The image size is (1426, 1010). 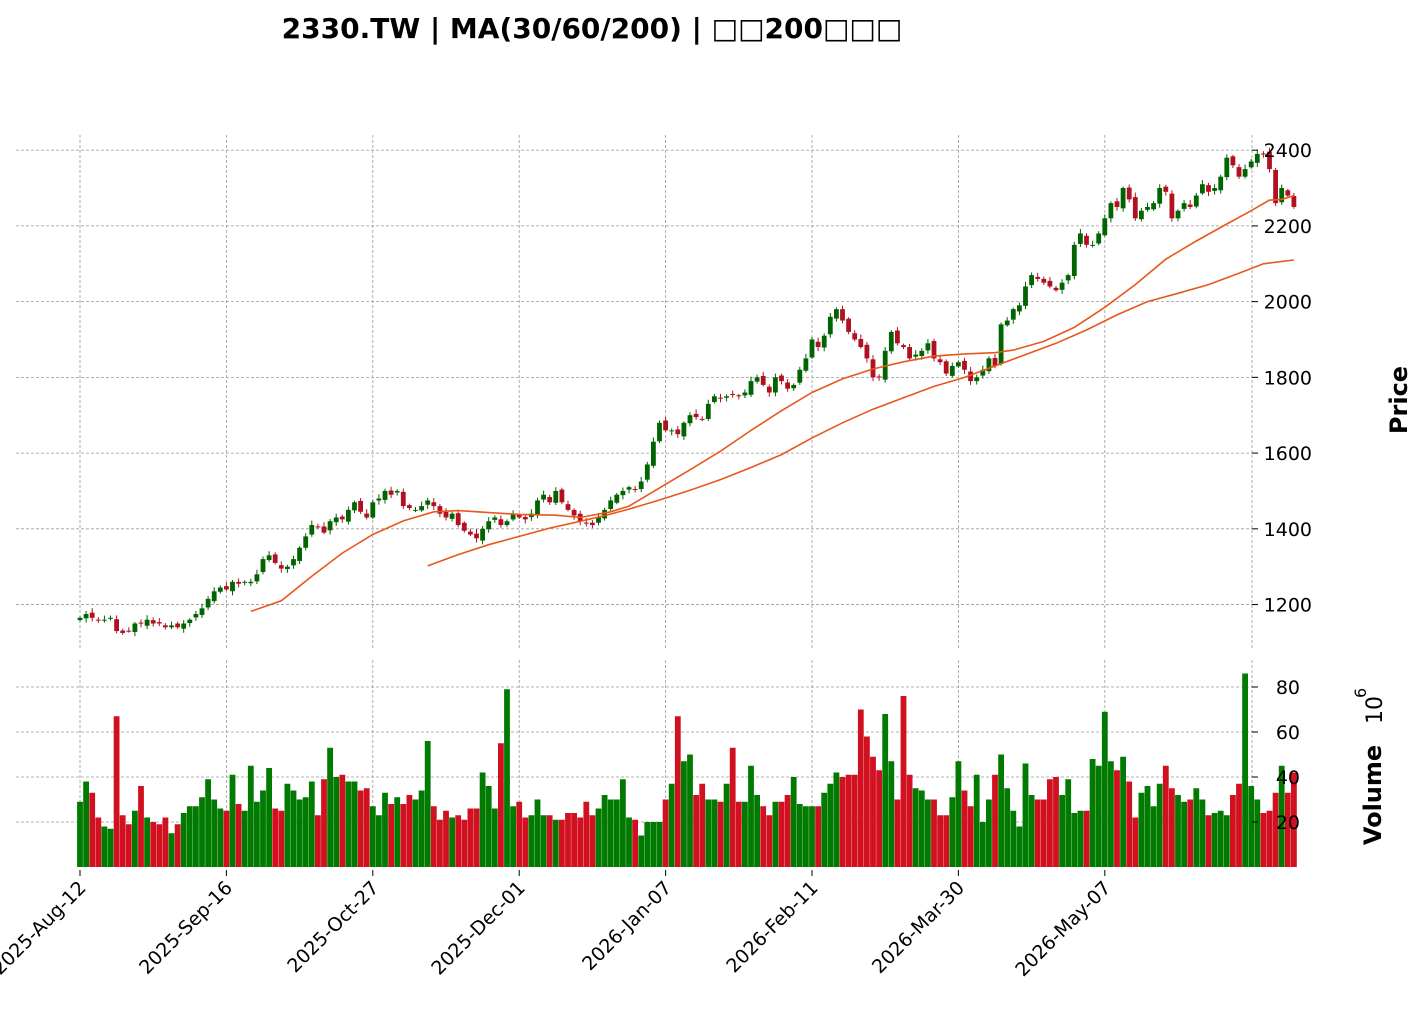 What do you see at coordinates (333, 927) in the screenshot?
I see `date-tick-label: 2025-Oct-27` at bounding box center [333, 927].